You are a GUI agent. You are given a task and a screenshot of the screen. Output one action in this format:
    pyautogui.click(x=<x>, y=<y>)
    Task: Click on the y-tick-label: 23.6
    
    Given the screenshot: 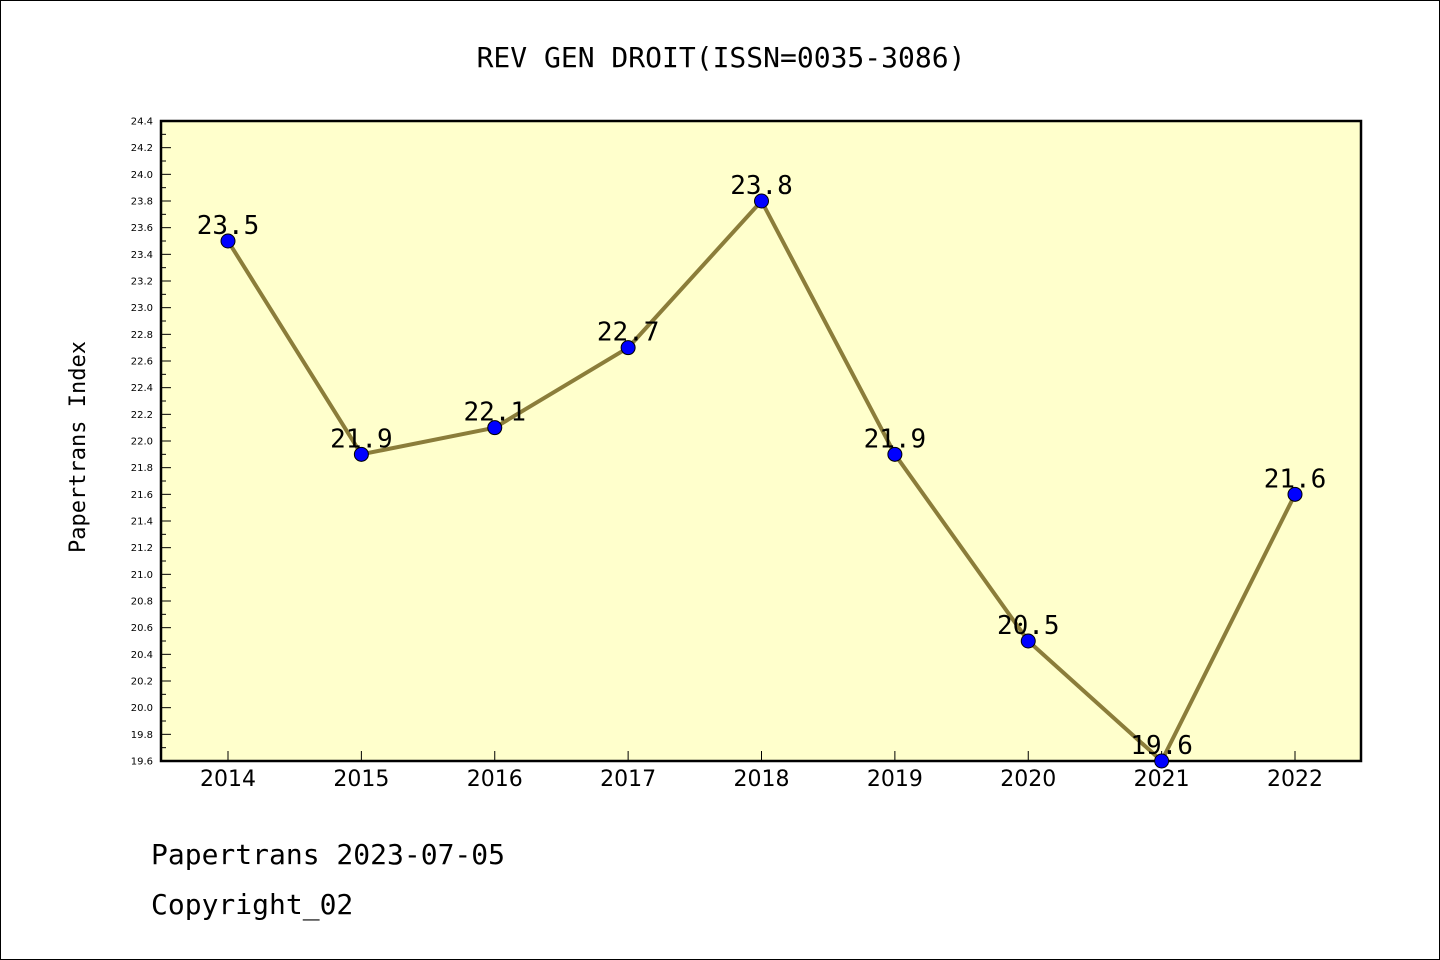 What is the action you would take?
    pyautogui.click(x=142, y=228)
    